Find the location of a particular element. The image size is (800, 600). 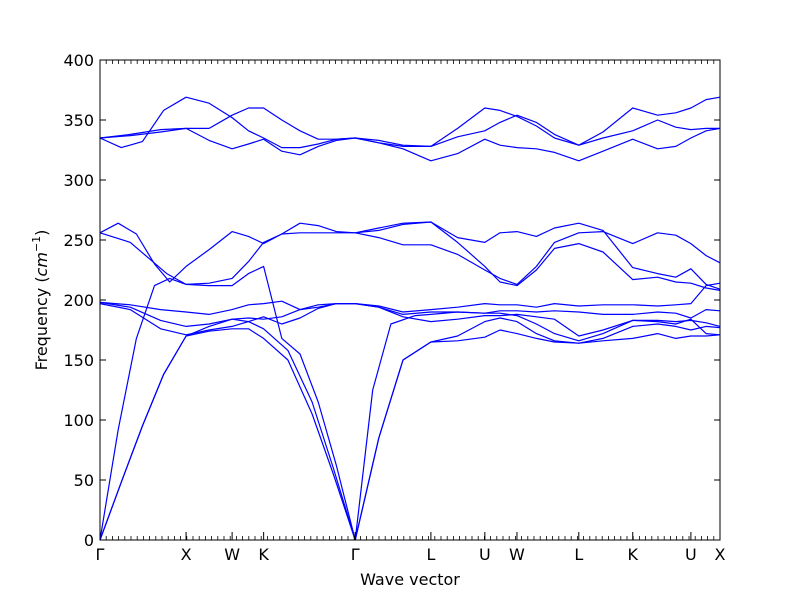

y-axis-label-text: Frequency ( is located at coordinates (41, 323).